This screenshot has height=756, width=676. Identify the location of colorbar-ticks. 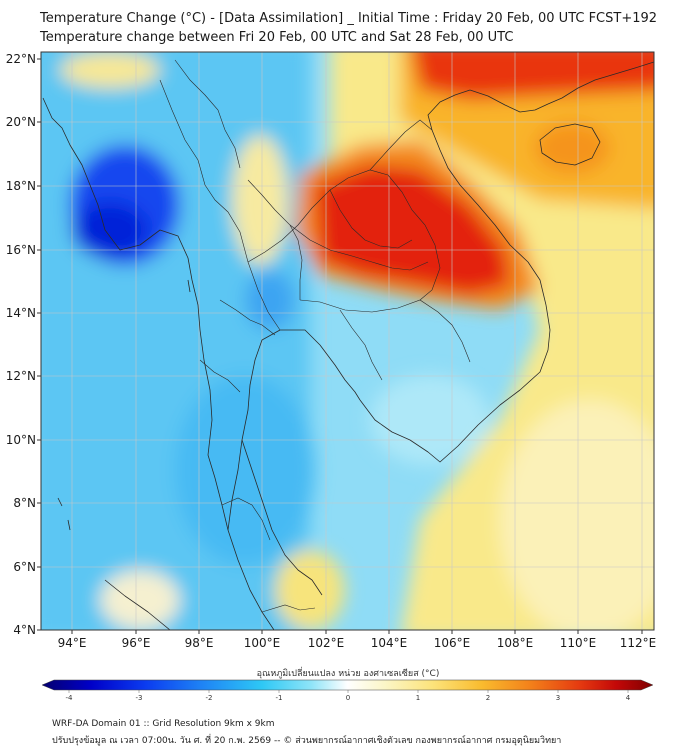
(348, 691).